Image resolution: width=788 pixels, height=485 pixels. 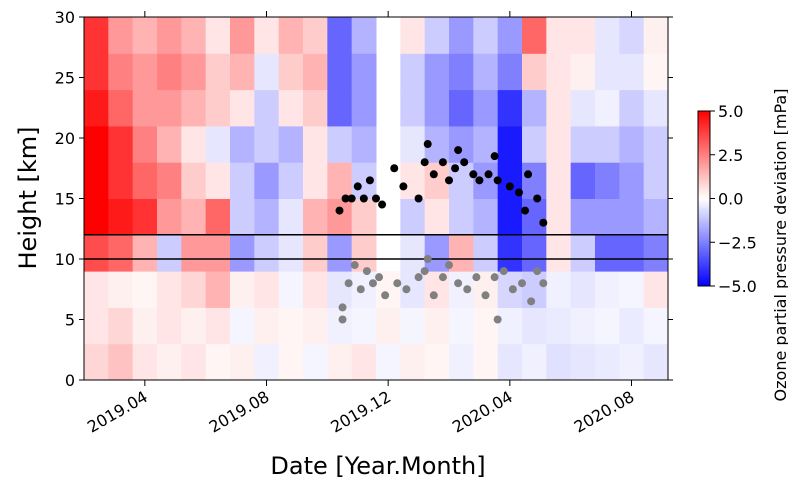 I want to click on colorbar, so click(x=704, y=198).